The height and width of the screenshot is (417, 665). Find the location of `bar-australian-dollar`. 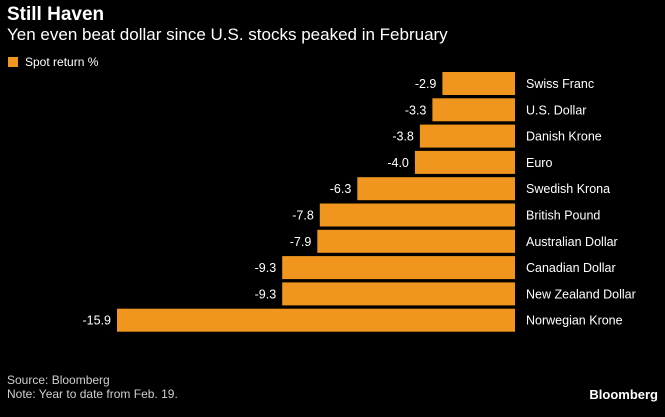

bar-australian-dollar is located at coordinates (416, 241).